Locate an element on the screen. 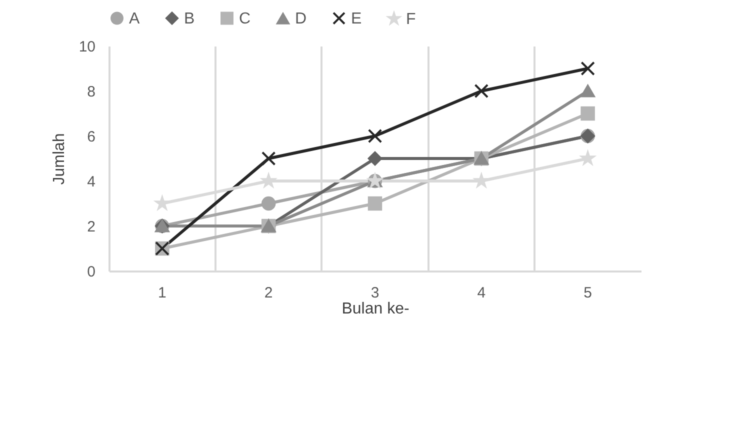  legend-label: A is located at coordinates (134, 19).